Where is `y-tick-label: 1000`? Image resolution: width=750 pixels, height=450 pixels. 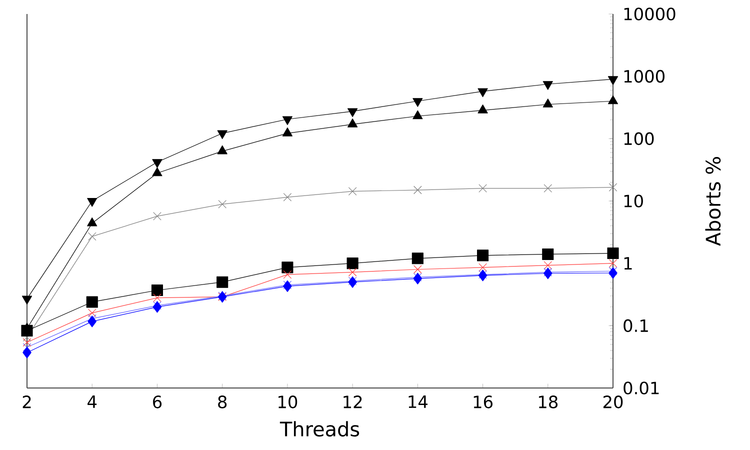 y-tick-label: 1000 is located at coordinates (644, 76).